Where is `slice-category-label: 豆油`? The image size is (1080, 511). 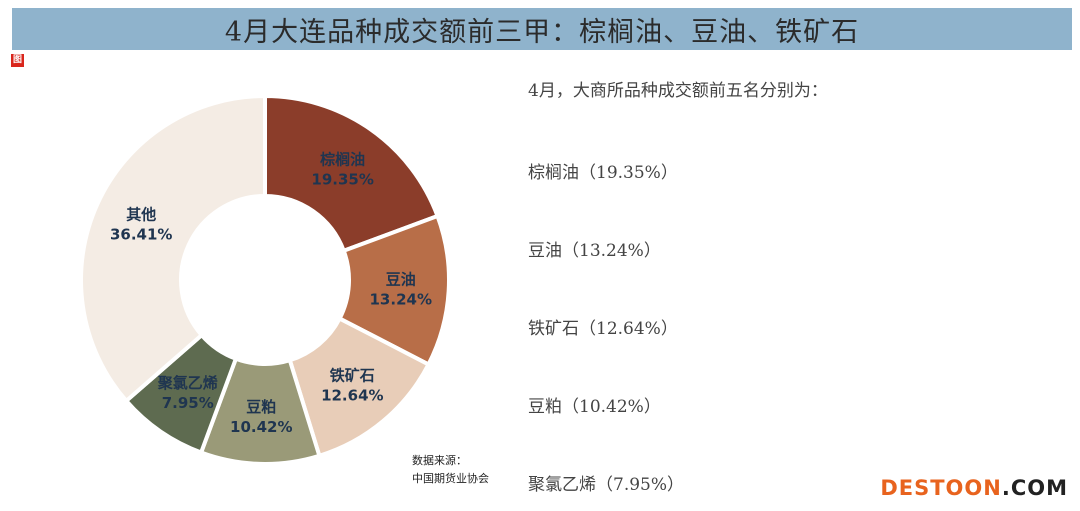 slice-category-label: 豆油 is located at coordinates (401, 279).